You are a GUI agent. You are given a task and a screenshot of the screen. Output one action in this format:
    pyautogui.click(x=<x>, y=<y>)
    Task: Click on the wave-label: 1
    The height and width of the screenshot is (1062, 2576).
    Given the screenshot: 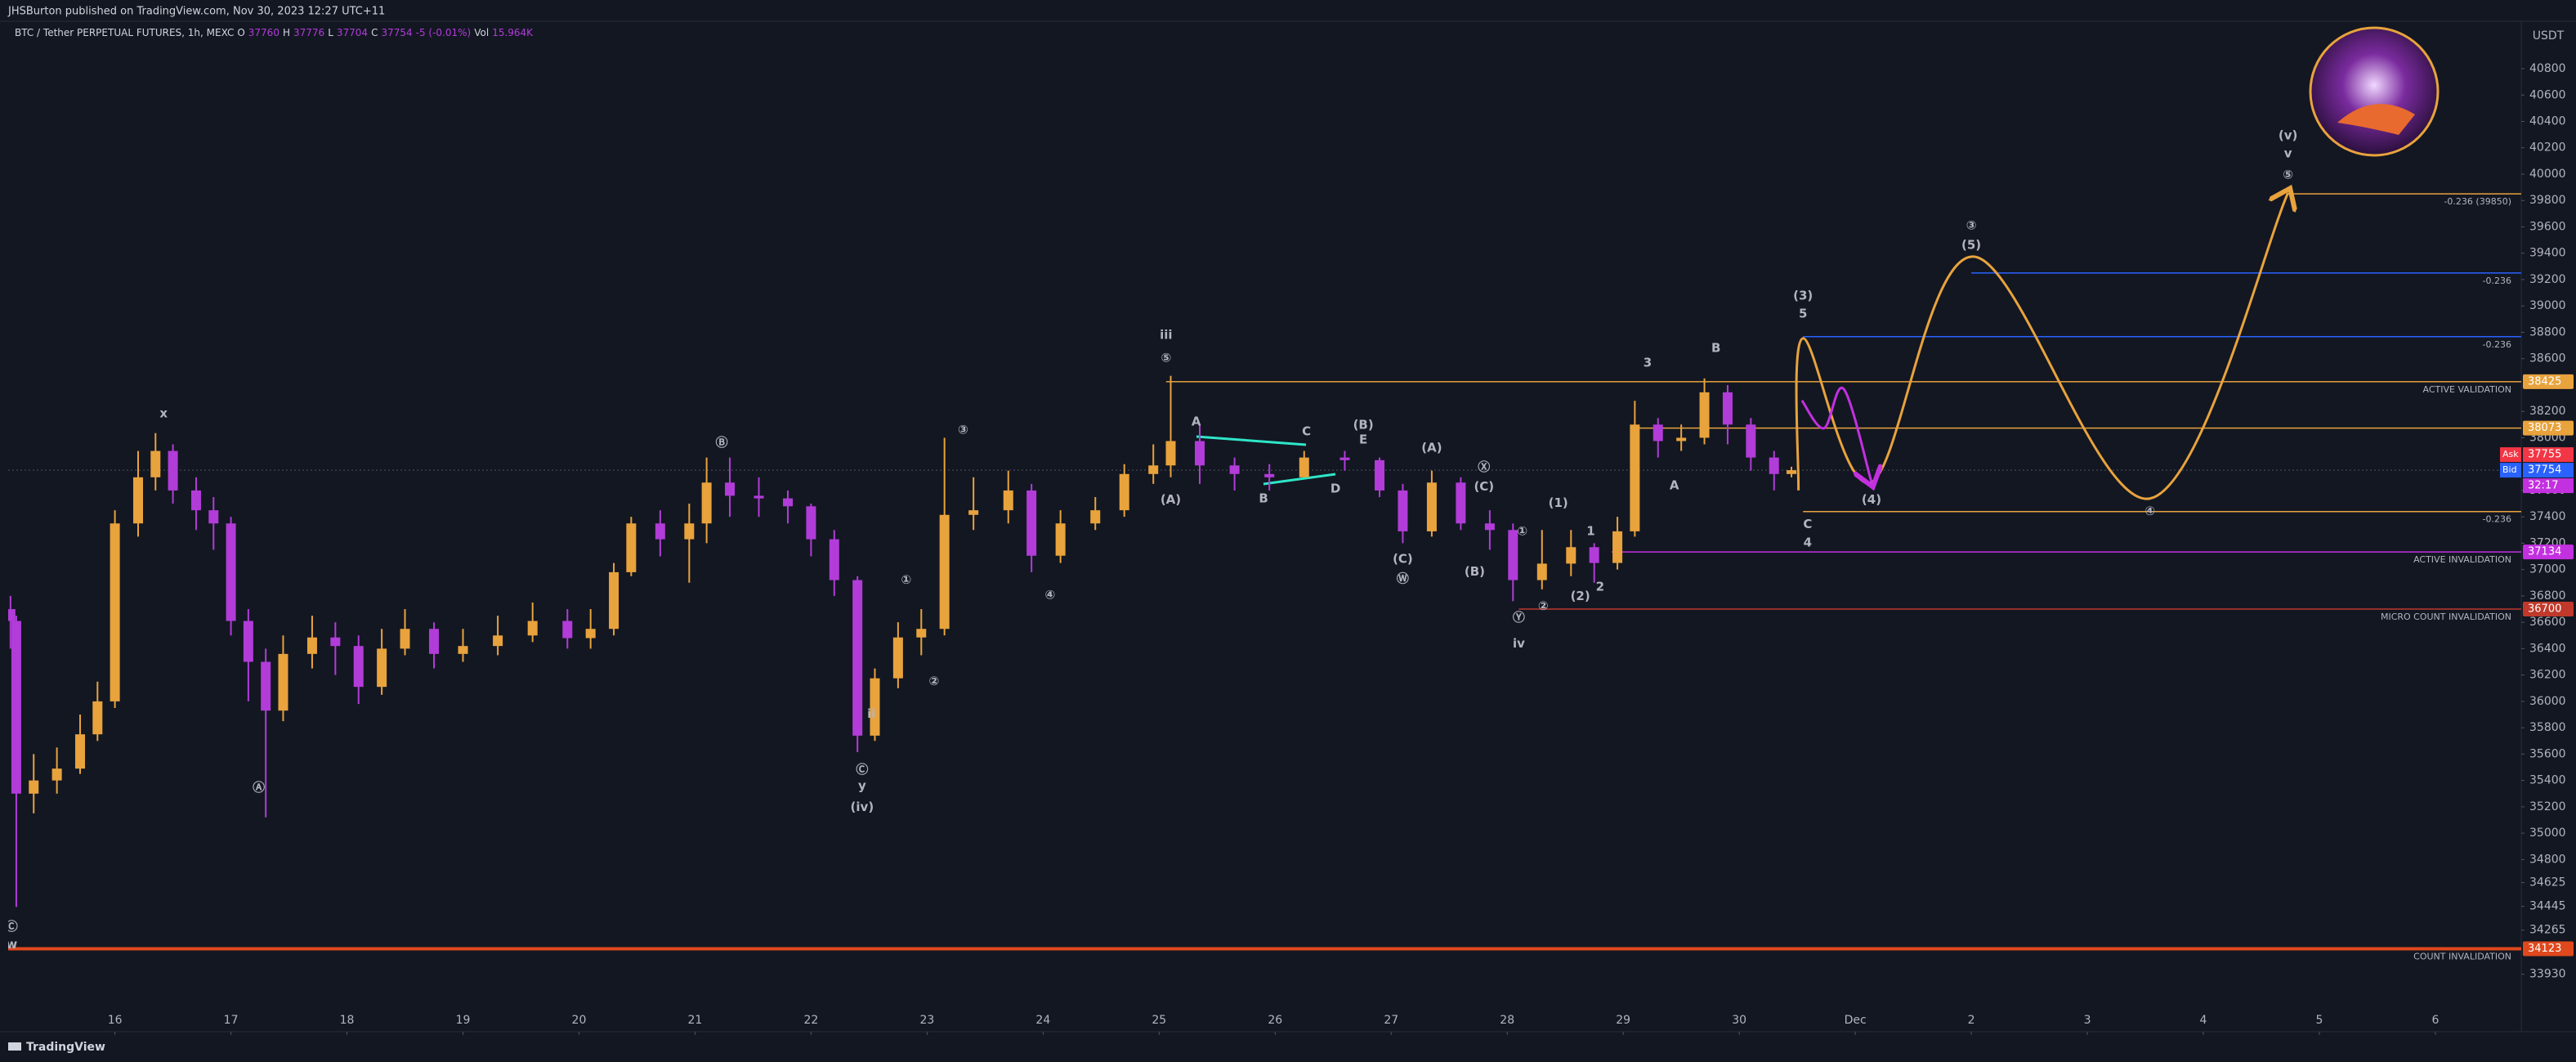 What is the action you would take?
    pyautogui.click(x=1590, y=530)
    